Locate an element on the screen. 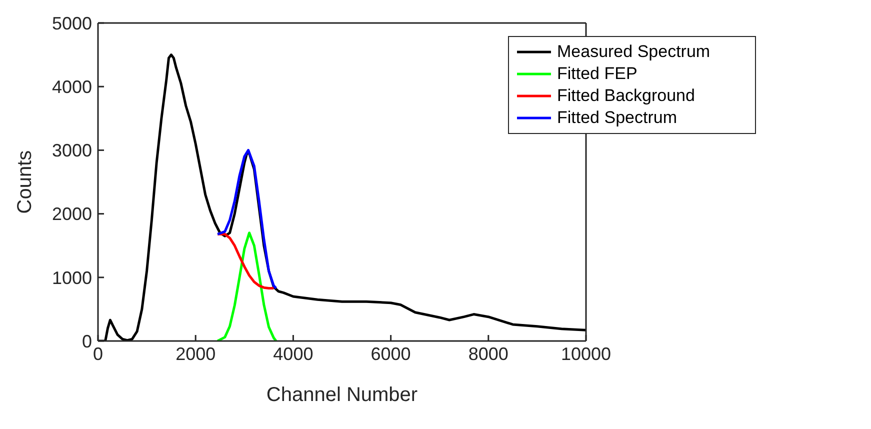  x-tick-label: 8000 is located at coordinates (488, 354).